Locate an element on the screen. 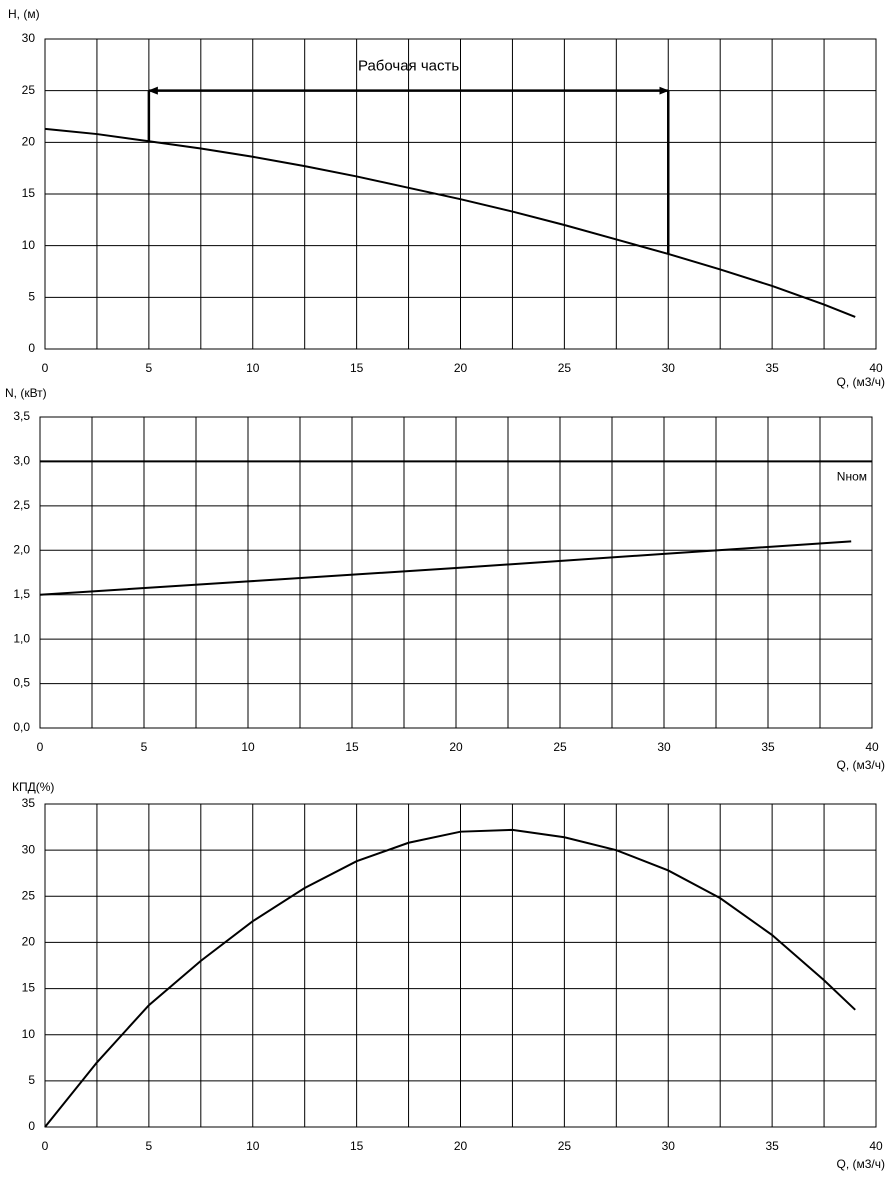 The image size is (895, 1179). y-axis-label: КПД(%) is located at coordinates (33, 787).